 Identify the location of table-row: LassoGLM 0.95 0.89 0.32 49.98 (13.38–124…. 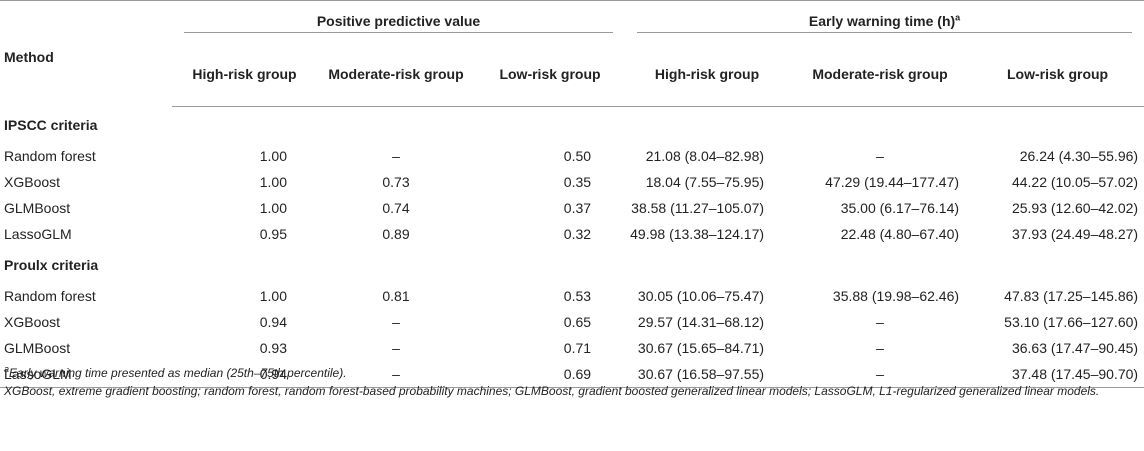
(572, 234).